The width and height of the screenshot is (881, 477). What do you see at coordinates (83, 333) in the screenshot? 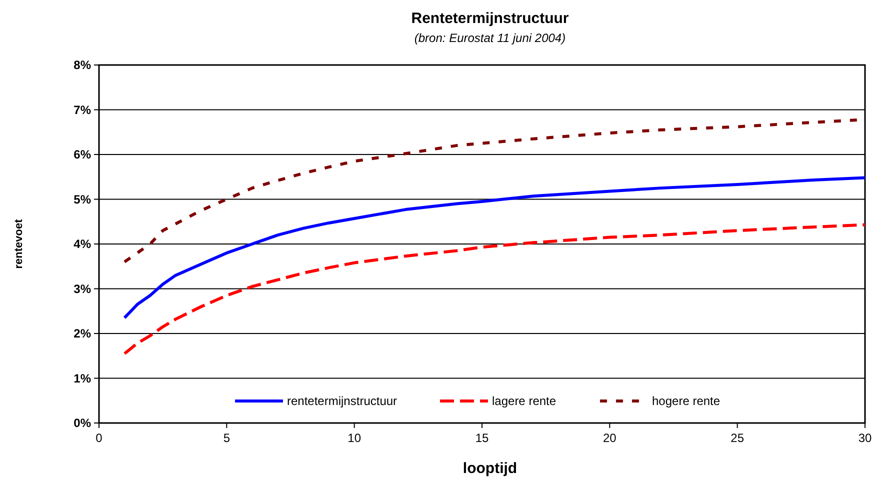
I see `y-tick-label: 2%` at bounding box center [83, 333].